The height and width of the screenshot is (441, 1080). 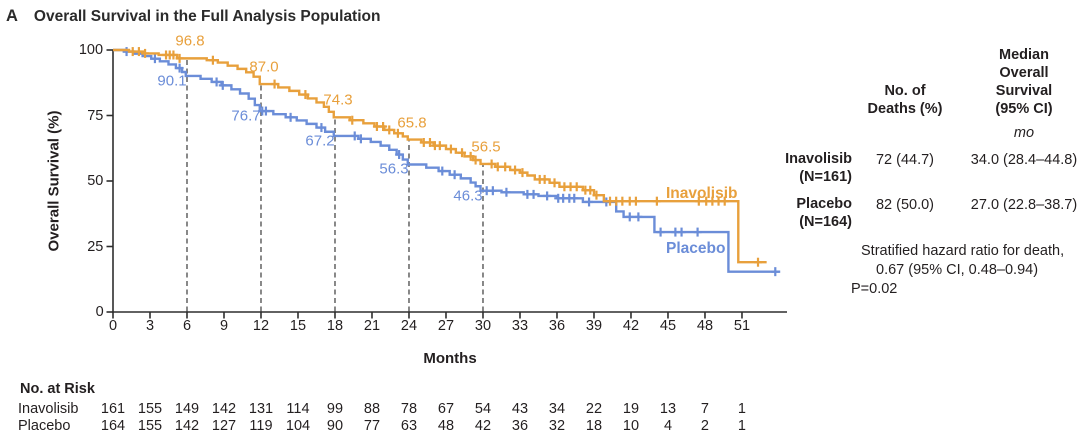 I want to click on y-tick-label: 25, so click(x=95, y=246).